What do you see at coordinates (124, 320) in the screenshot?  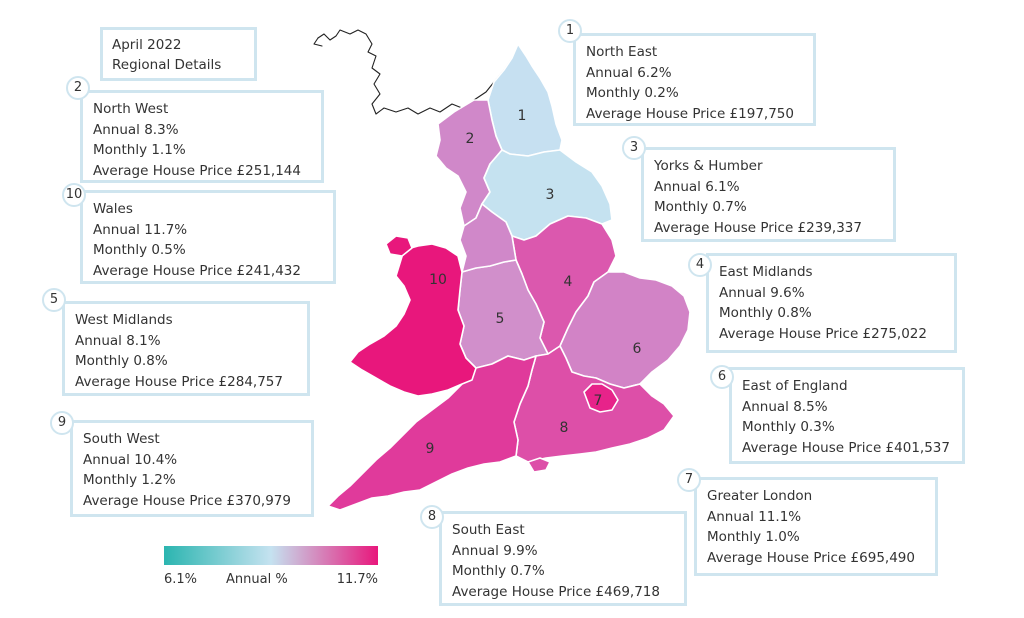 I see `region-name: West Midlands` at bounding box center [124, 320].